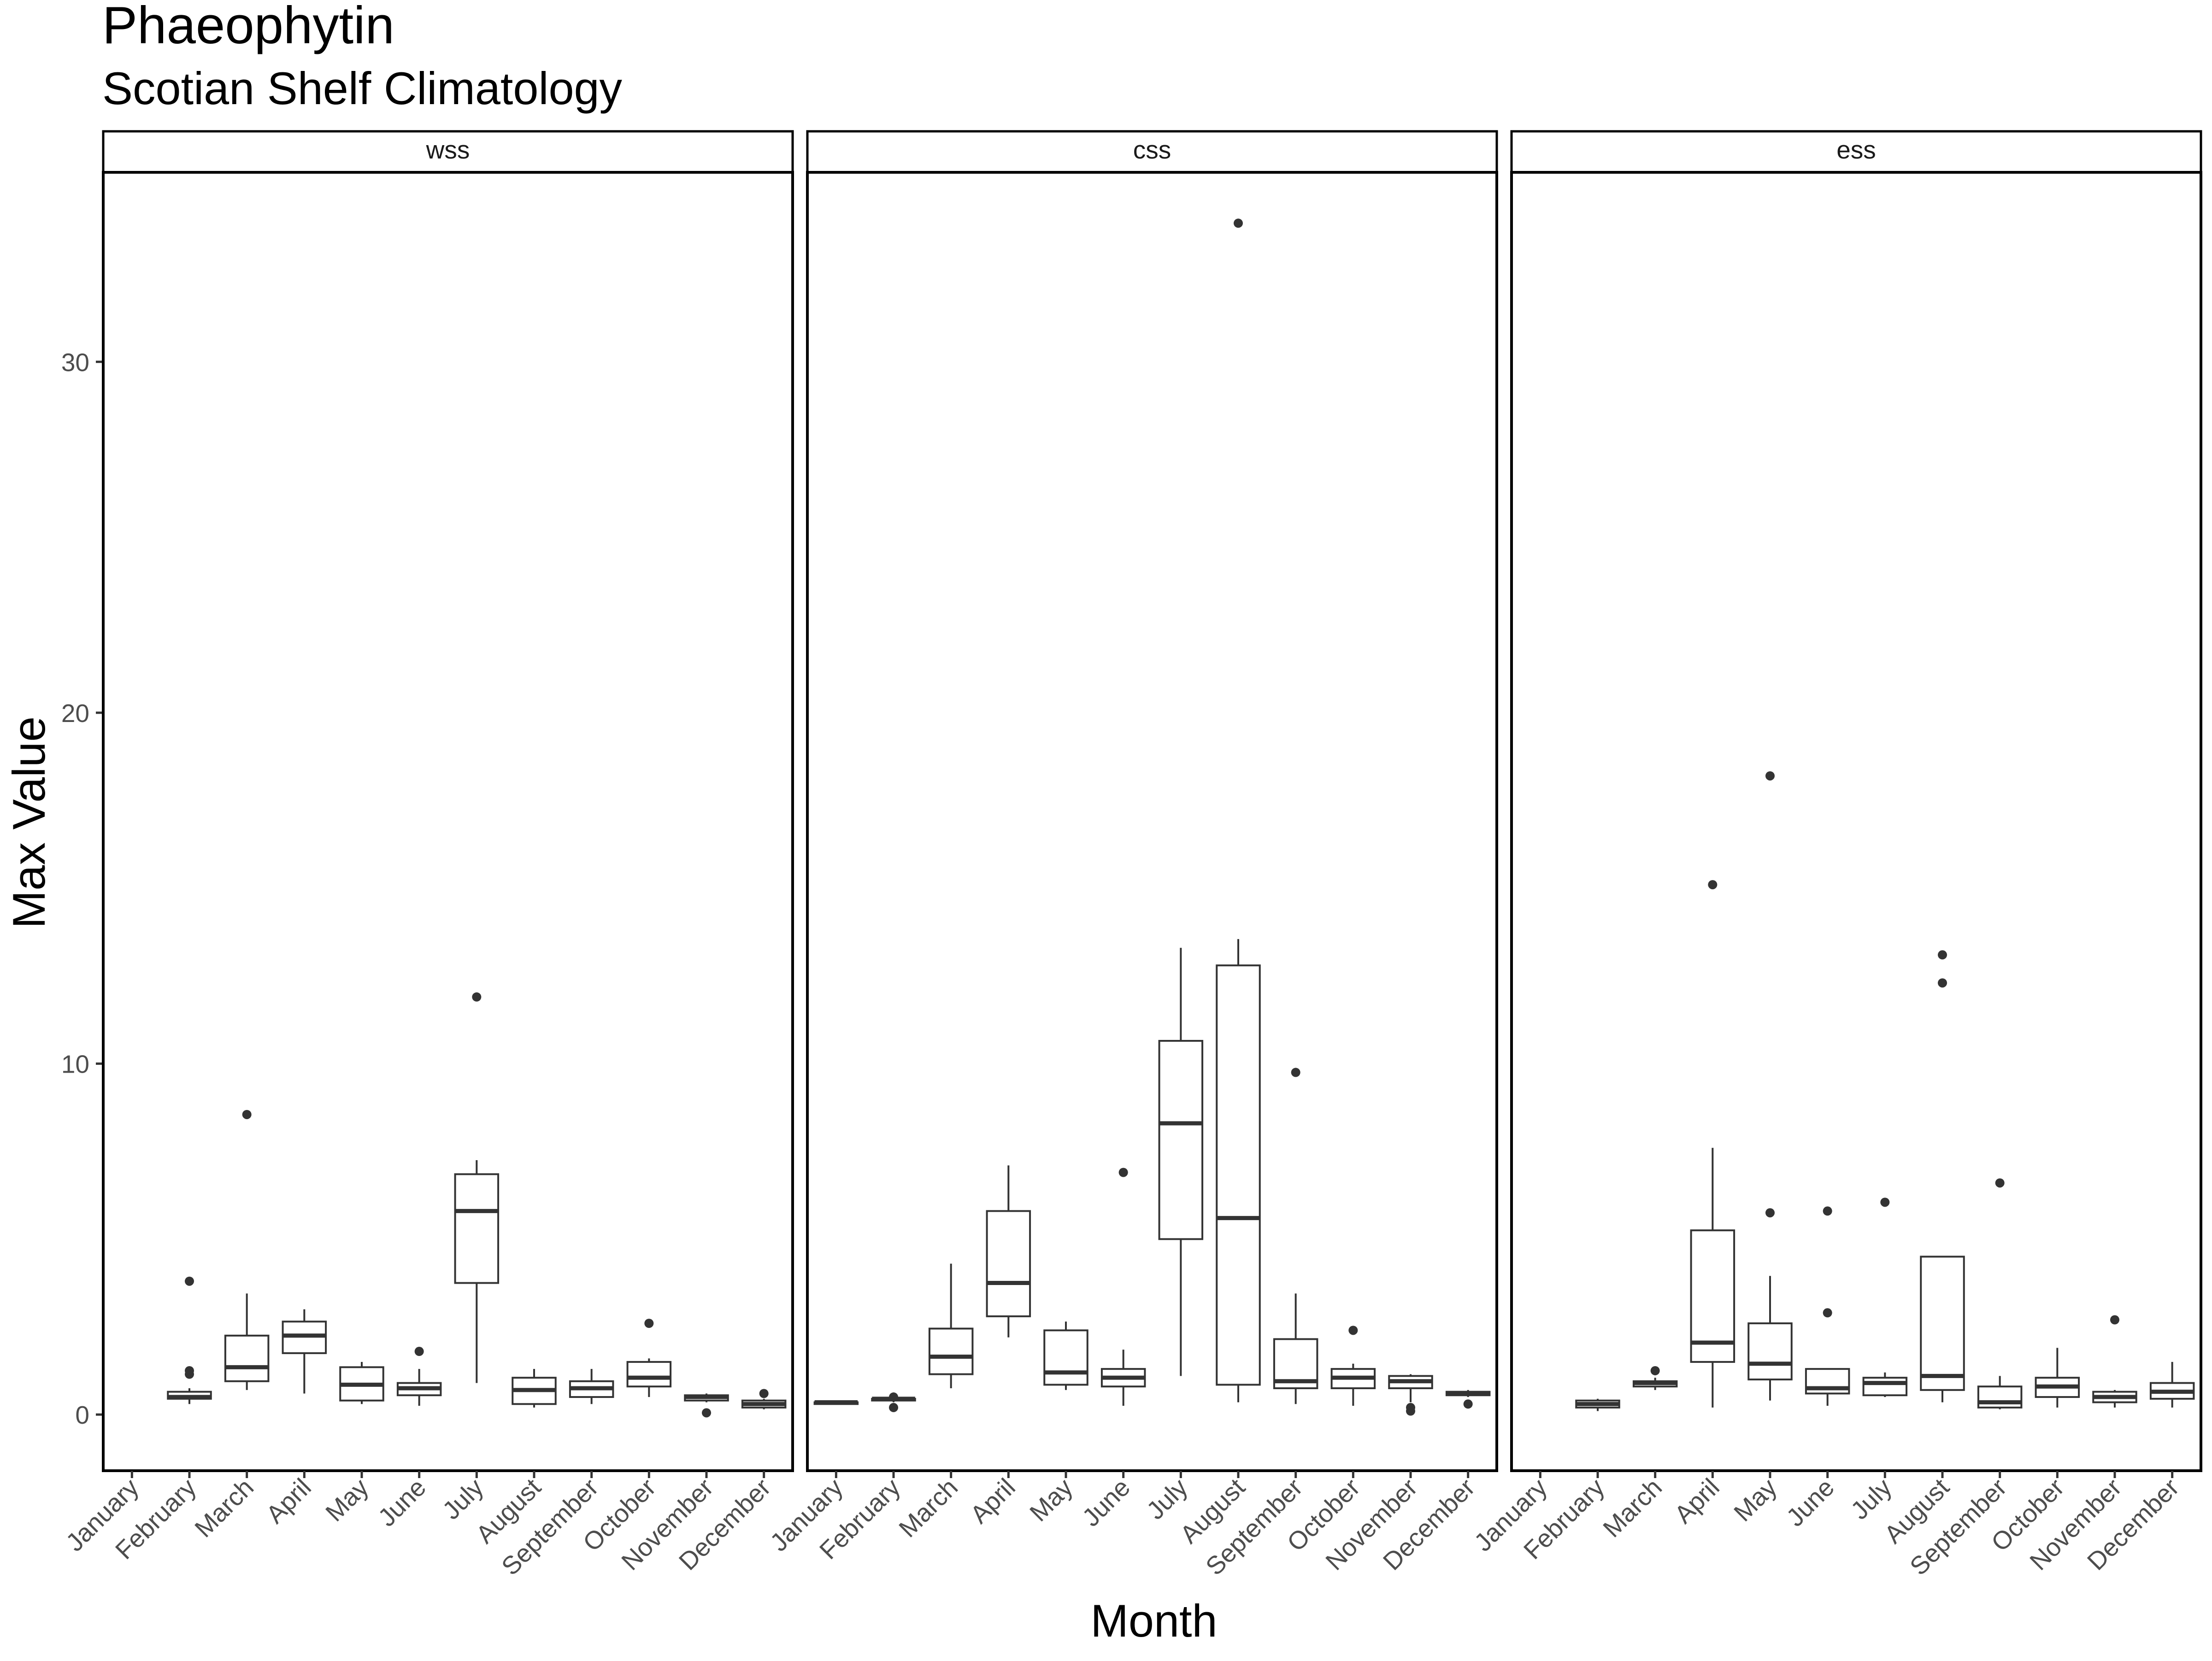 The width and height of the screenshot is (2212, 1661). What do you see at coordinates (1468, 1399) in the screenshot?
I see `box-css-december` at bounding box center [1468, 1399].